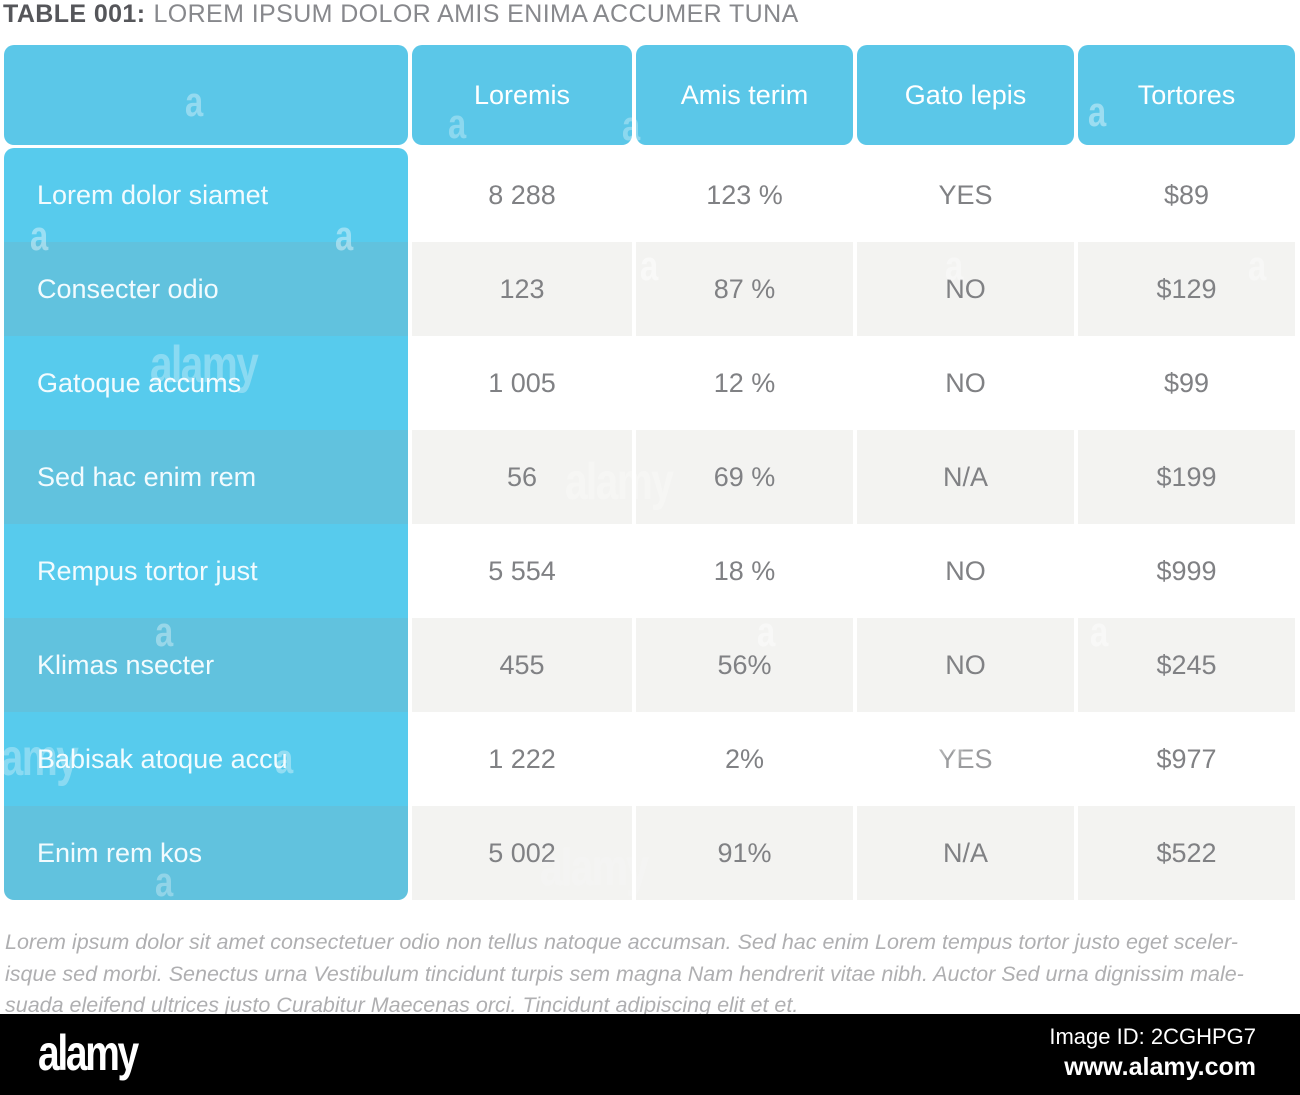 This screenshot has height=1095, width=1300. Describe the element at coordinates (1186, 289) in the screenshot. I see `table-cell: $129` at that location.